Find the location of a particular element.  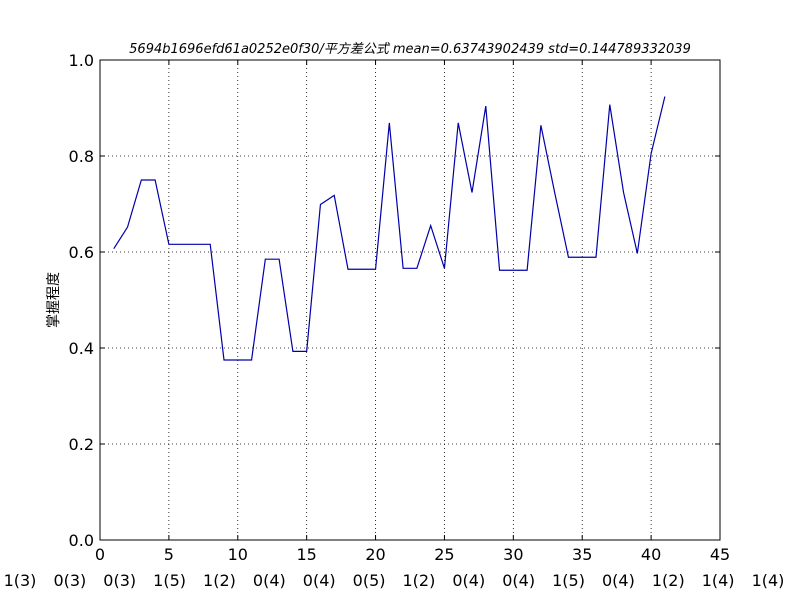

y-axis-label: 掌握程度 is located at coordinates (54, 300).